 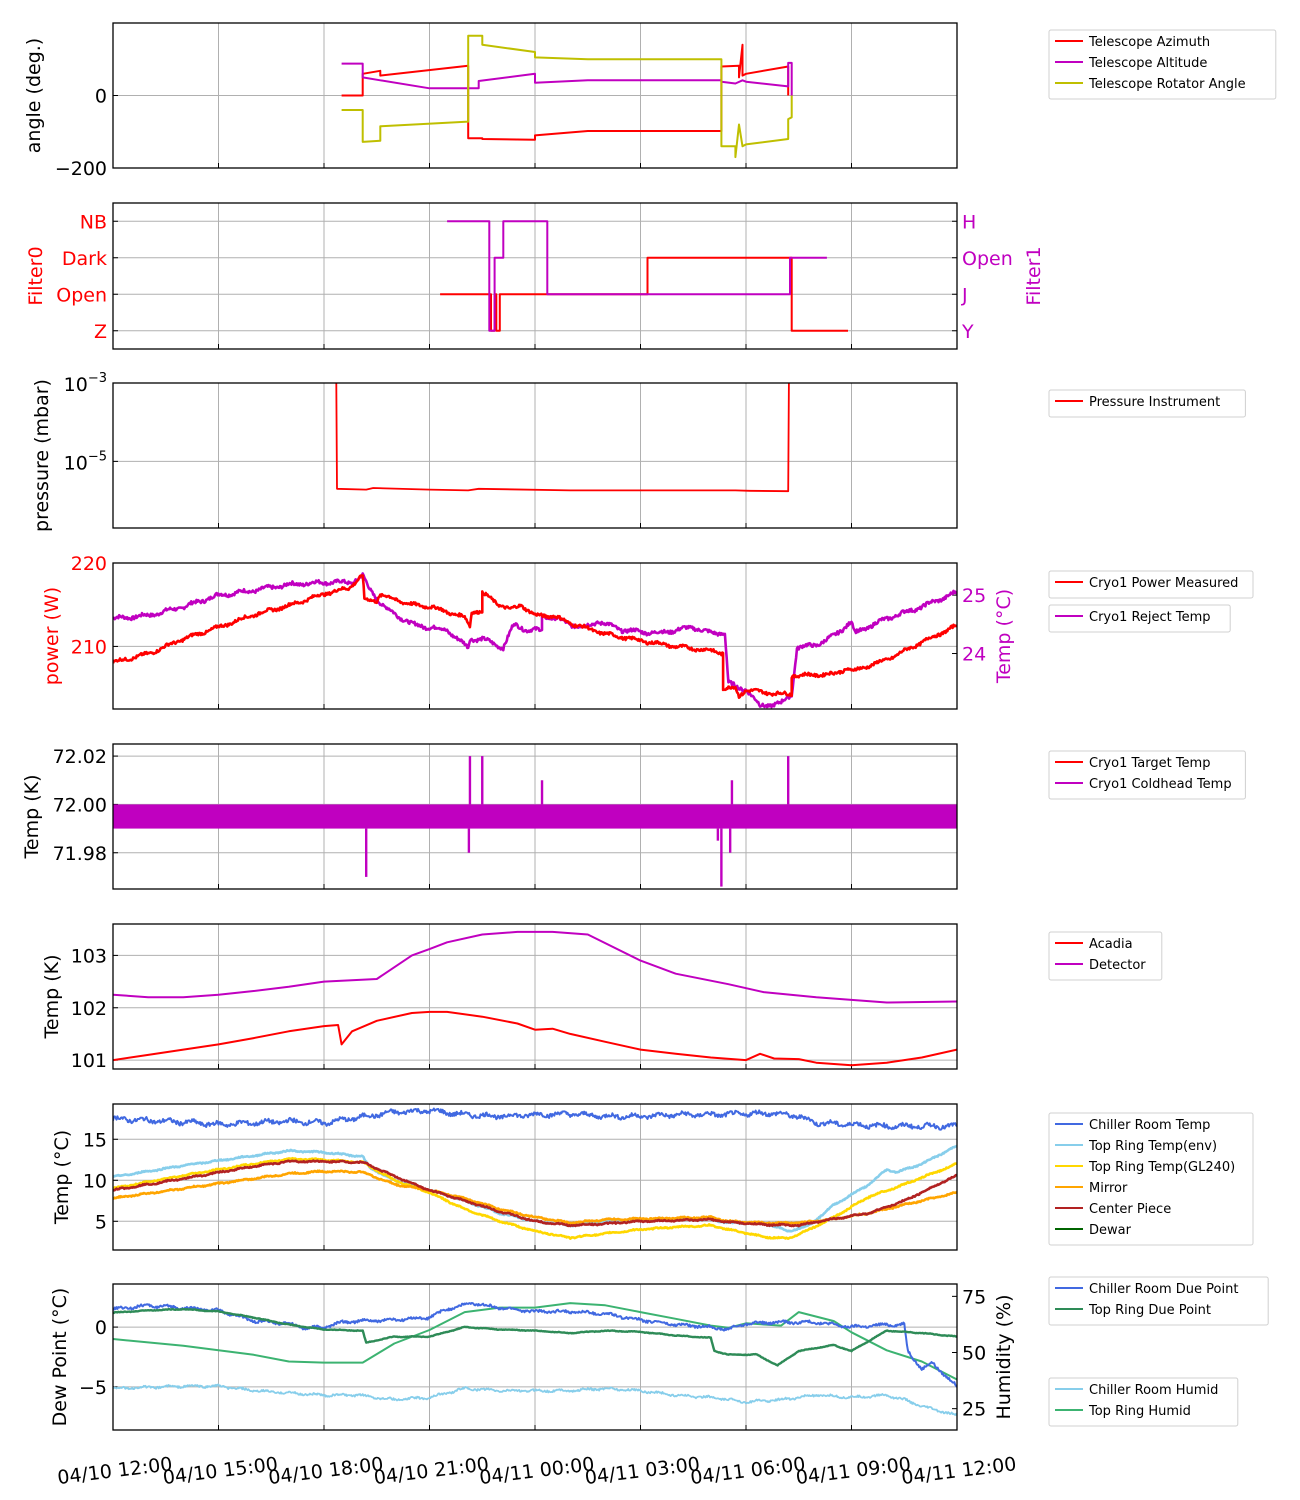 I want to click on x-tick-label: 04/10 15:00, so click(x=220, y=1471).